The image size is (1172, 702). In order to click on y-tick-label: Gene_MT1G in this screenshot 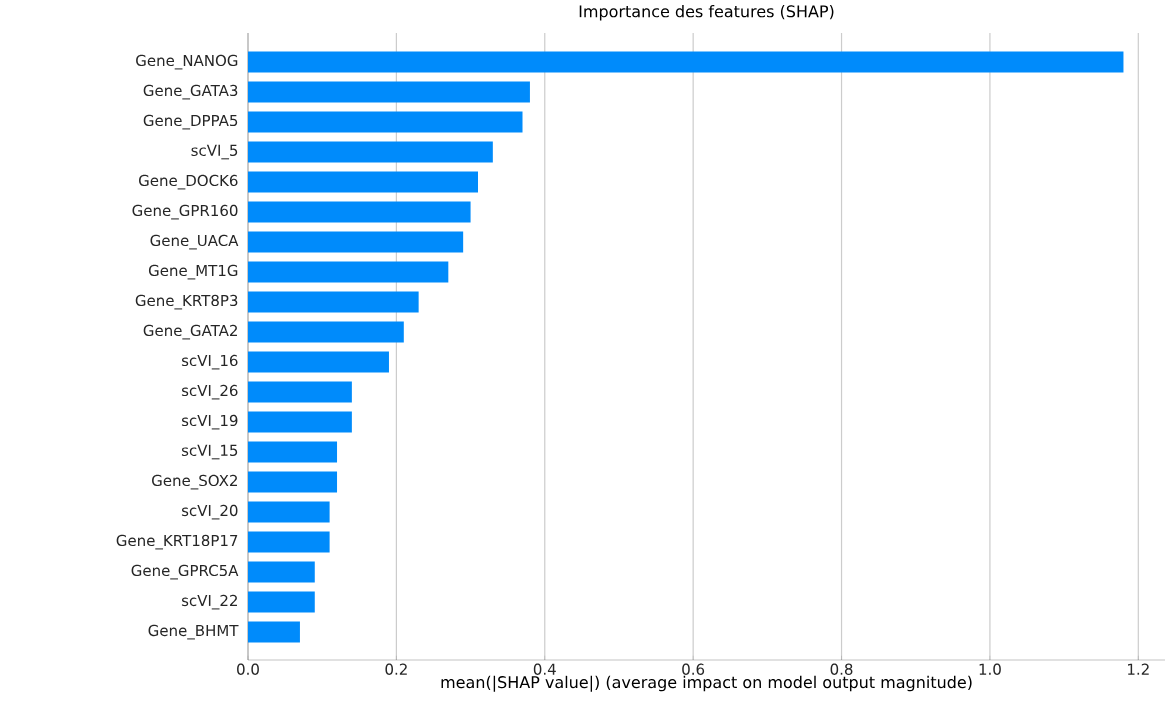, I will do `click(193, 272)`.